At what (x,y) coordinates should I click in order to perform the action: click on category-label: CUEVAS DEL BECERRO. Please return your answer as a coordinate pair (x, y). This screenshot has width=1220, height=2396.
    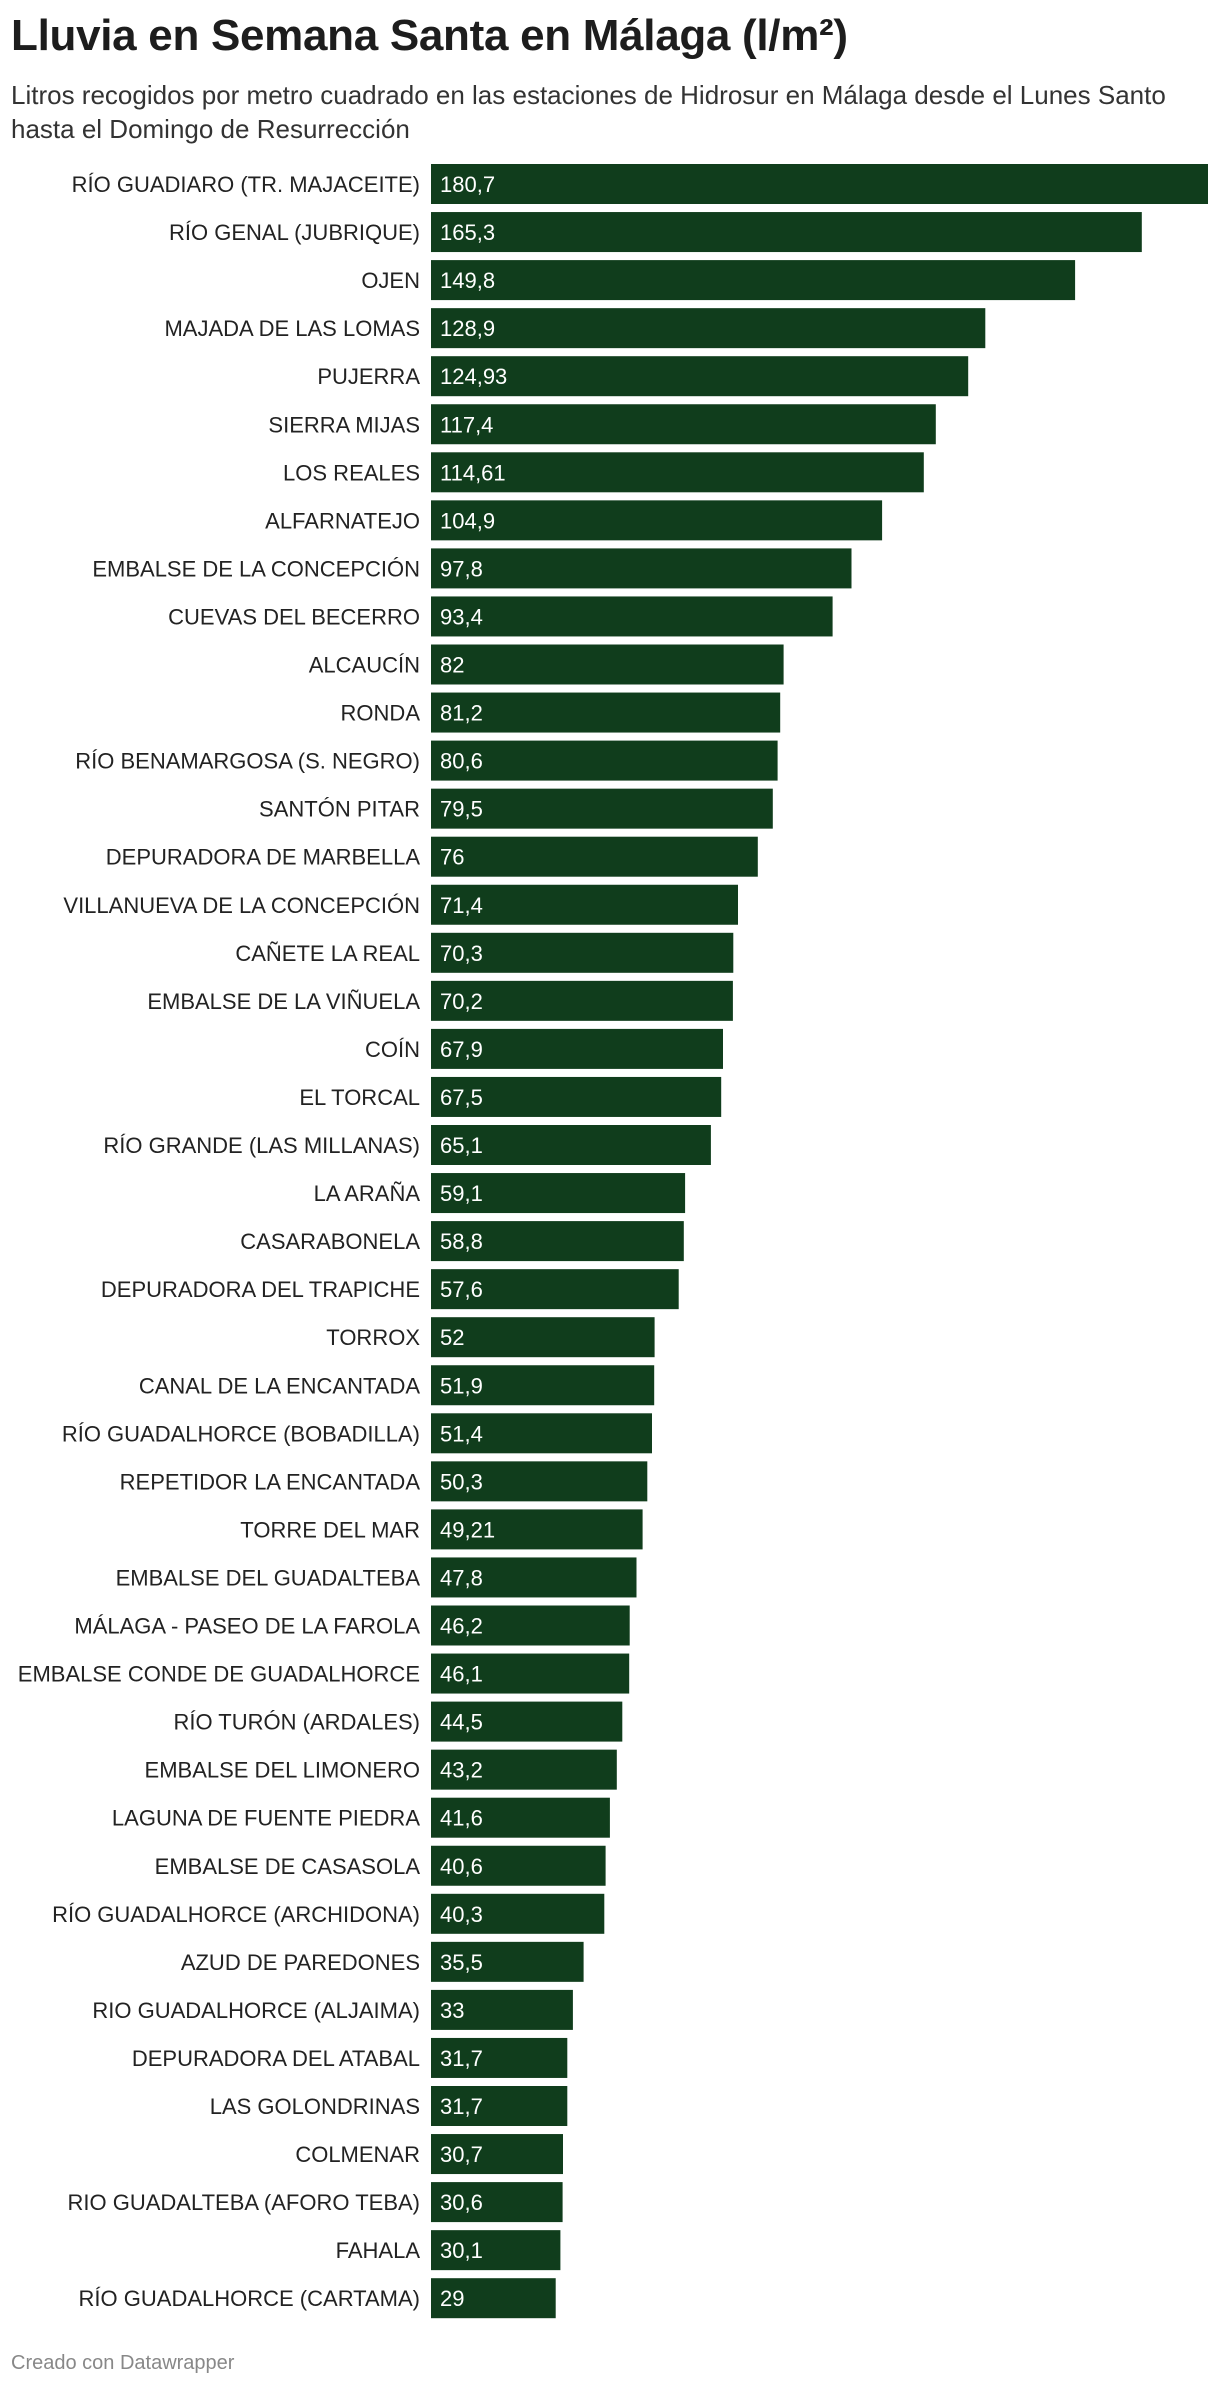
    Looking at the image, I should click on (294, 616).